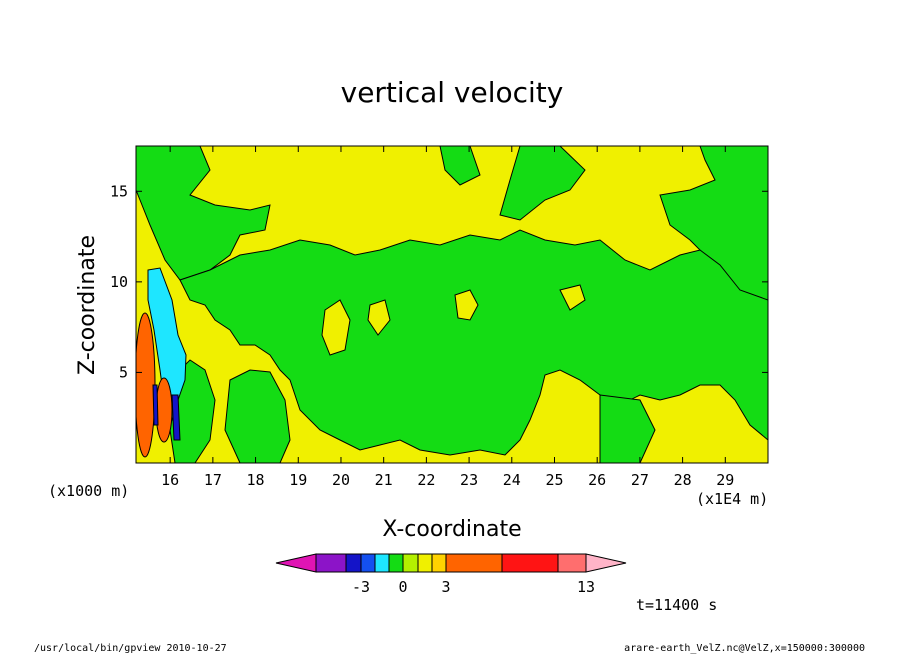 The image size is (904, 658). I want to click on x-tick-label: 29, so click(725, 480).